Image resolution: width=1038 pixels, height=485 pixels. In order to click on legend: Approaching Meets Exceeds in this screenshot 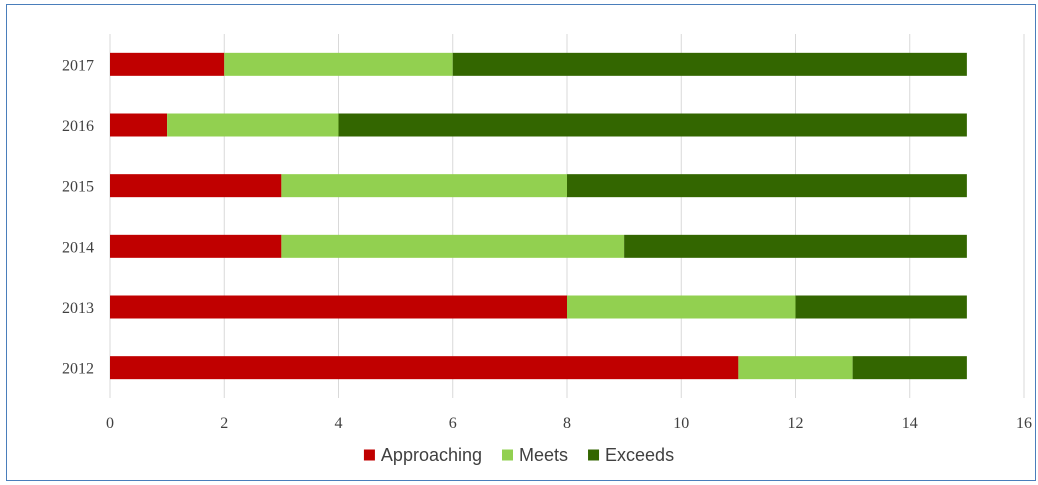, I will do `click(518, 455)`.